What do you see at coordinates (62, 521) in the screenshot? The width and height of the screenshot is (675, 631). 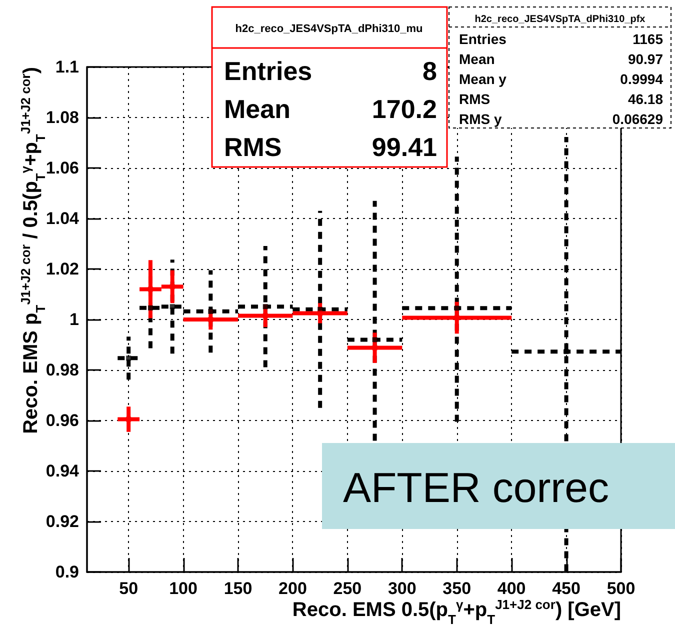 I see `y-tick-label: 0.92` at bounding box center [62, 521].